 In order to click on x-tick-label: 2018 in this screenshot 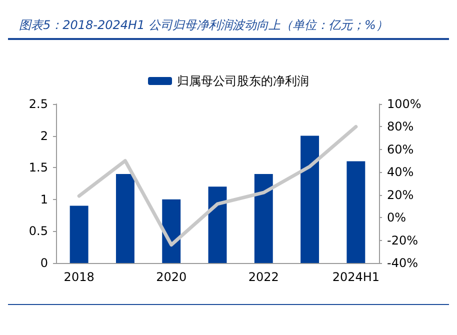, I will do `click(79, 277)`.